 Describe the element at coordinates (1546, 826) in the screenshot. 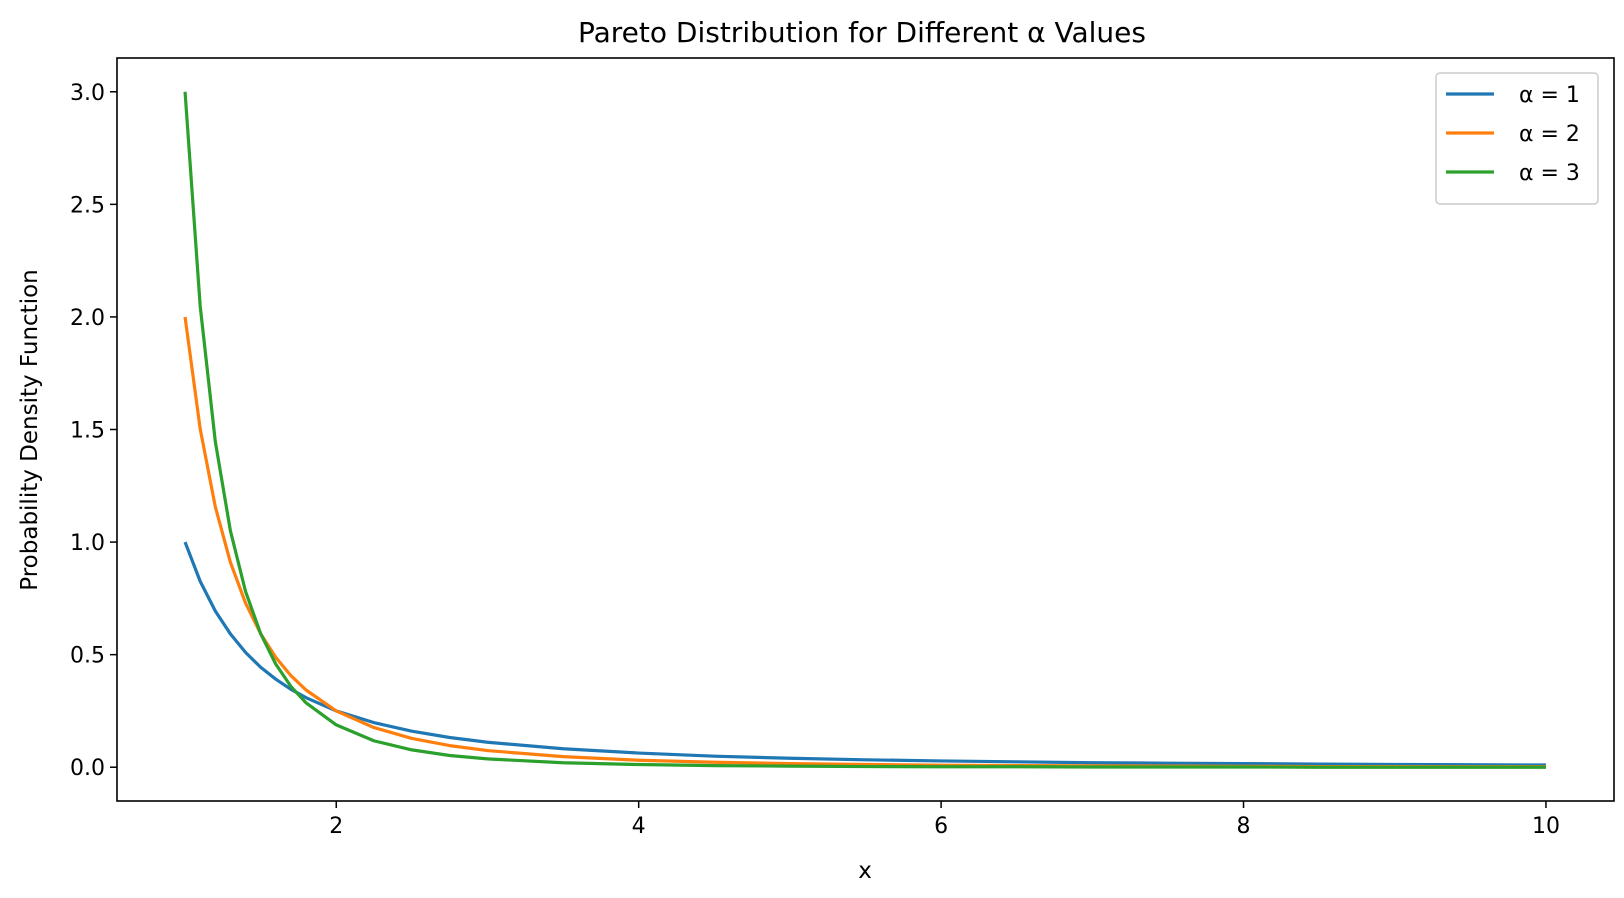

I see `x-tick-label: 10` at that location.